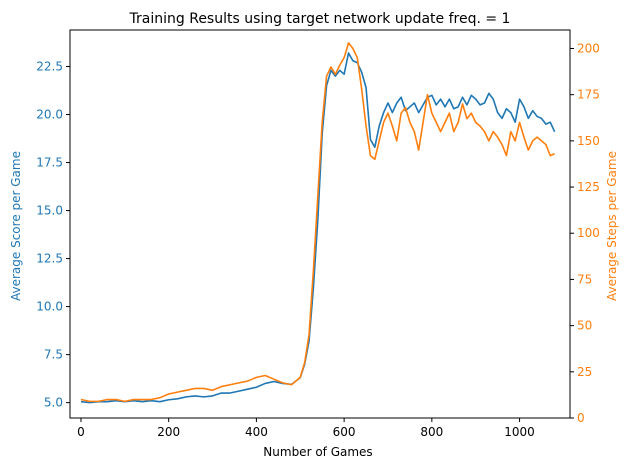  Describe the element at coordinates (49, 115) in the screenshot. I see `y-left-tick-label: 20.0` at that location.